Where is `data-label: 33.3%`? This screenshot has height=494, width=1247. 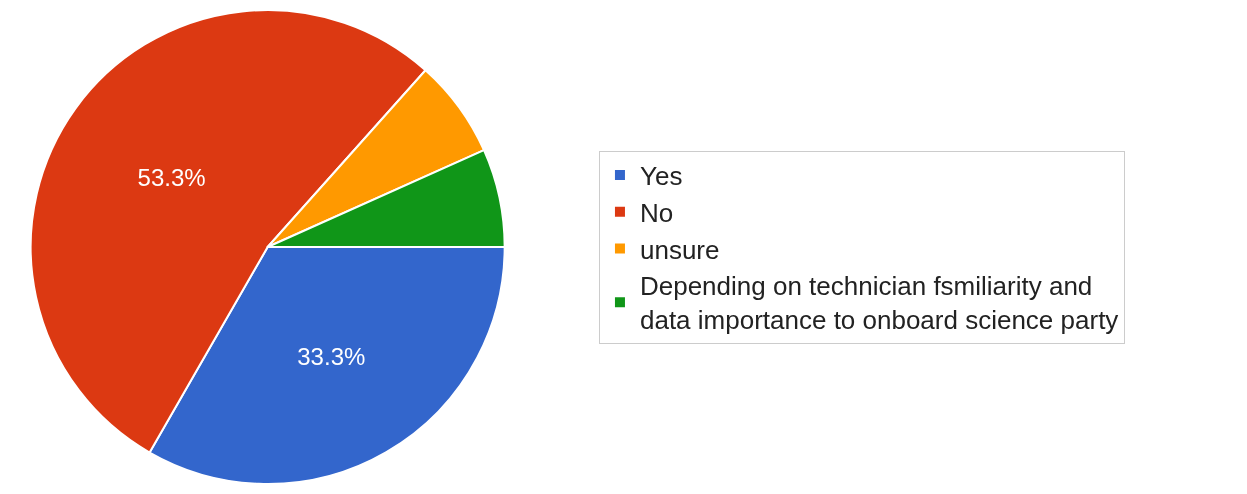
data-label: 33.3% is located at coordinates (331, 357).